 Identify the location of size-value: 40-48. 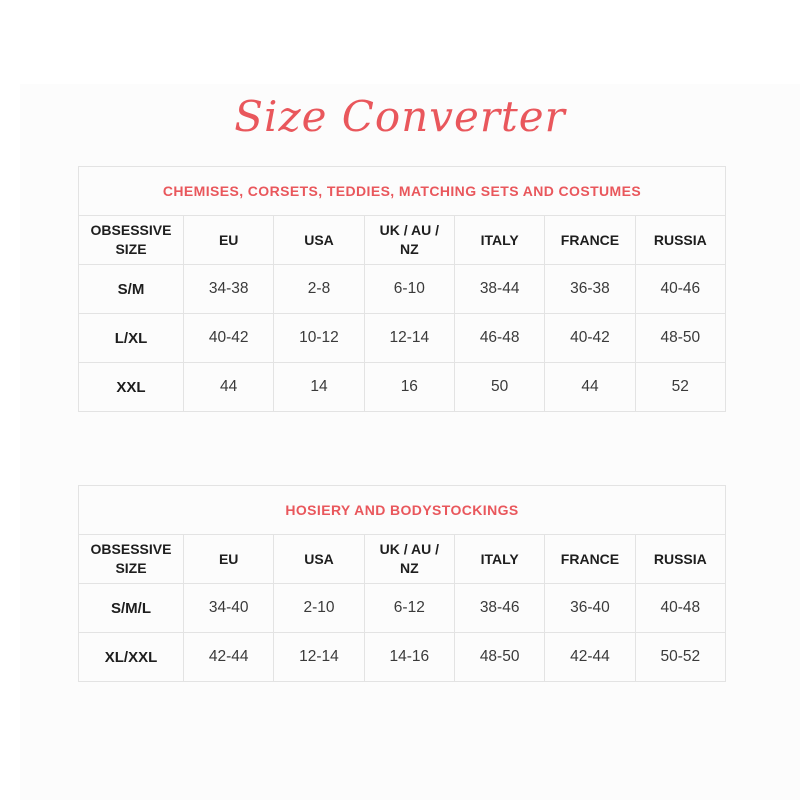
(680, 608).